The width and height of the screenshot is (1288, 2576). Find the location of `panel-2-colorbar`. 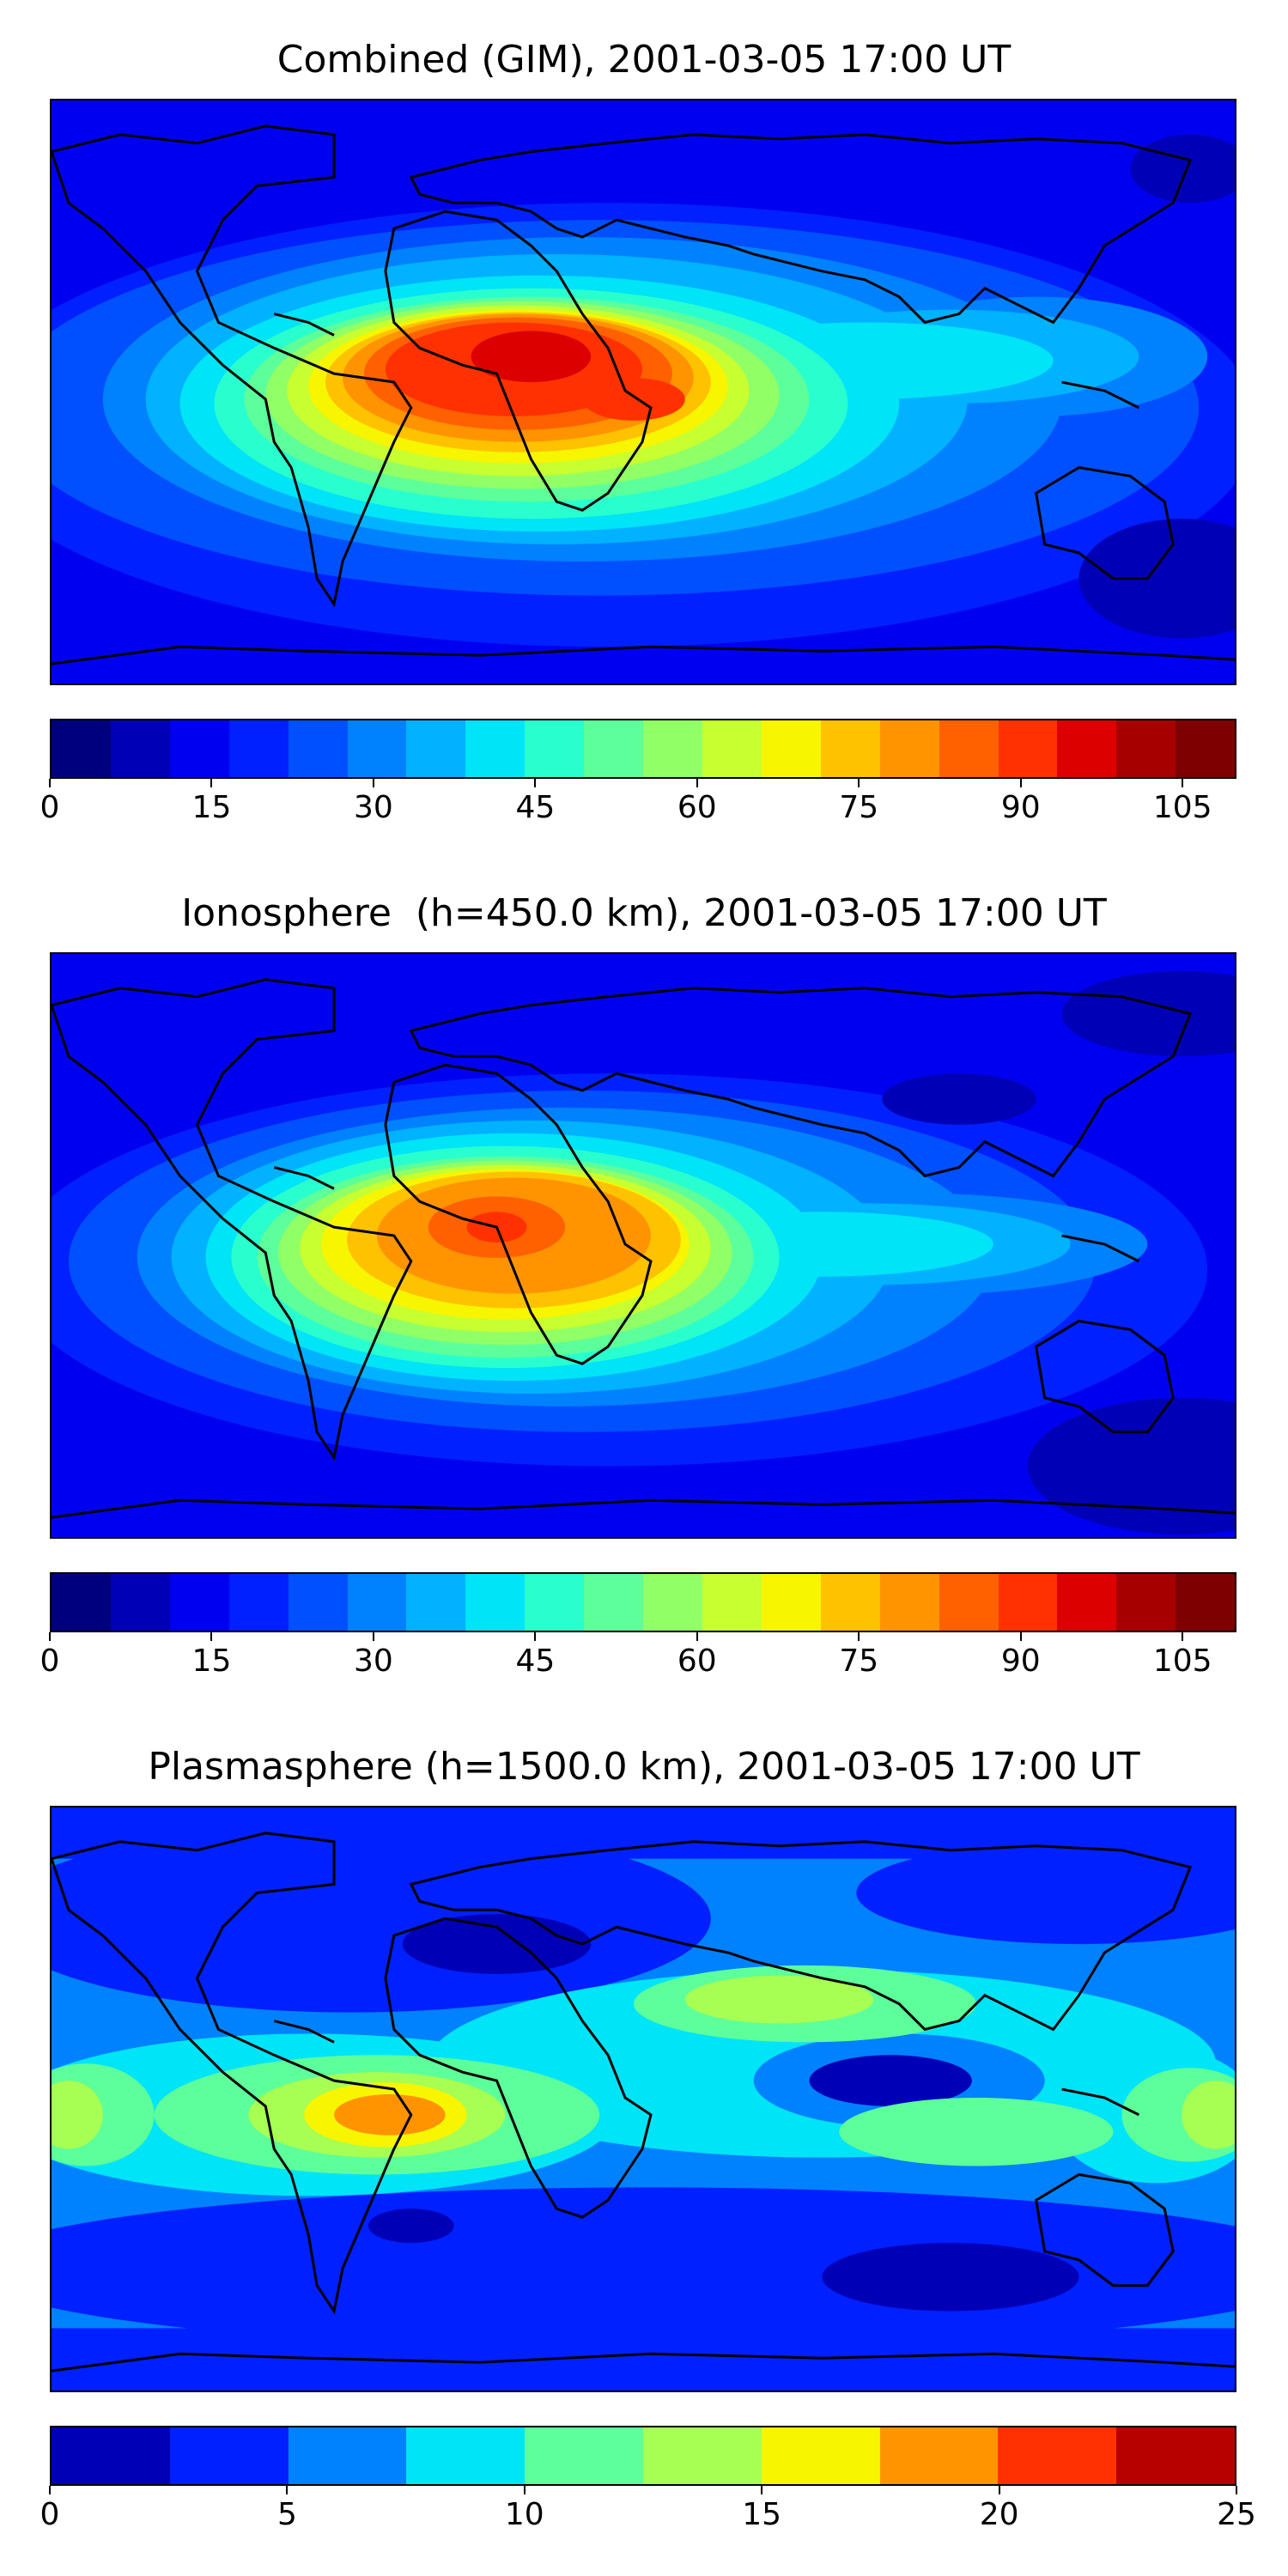

panel-2-colorbar is located at coordinates (643, 1602).